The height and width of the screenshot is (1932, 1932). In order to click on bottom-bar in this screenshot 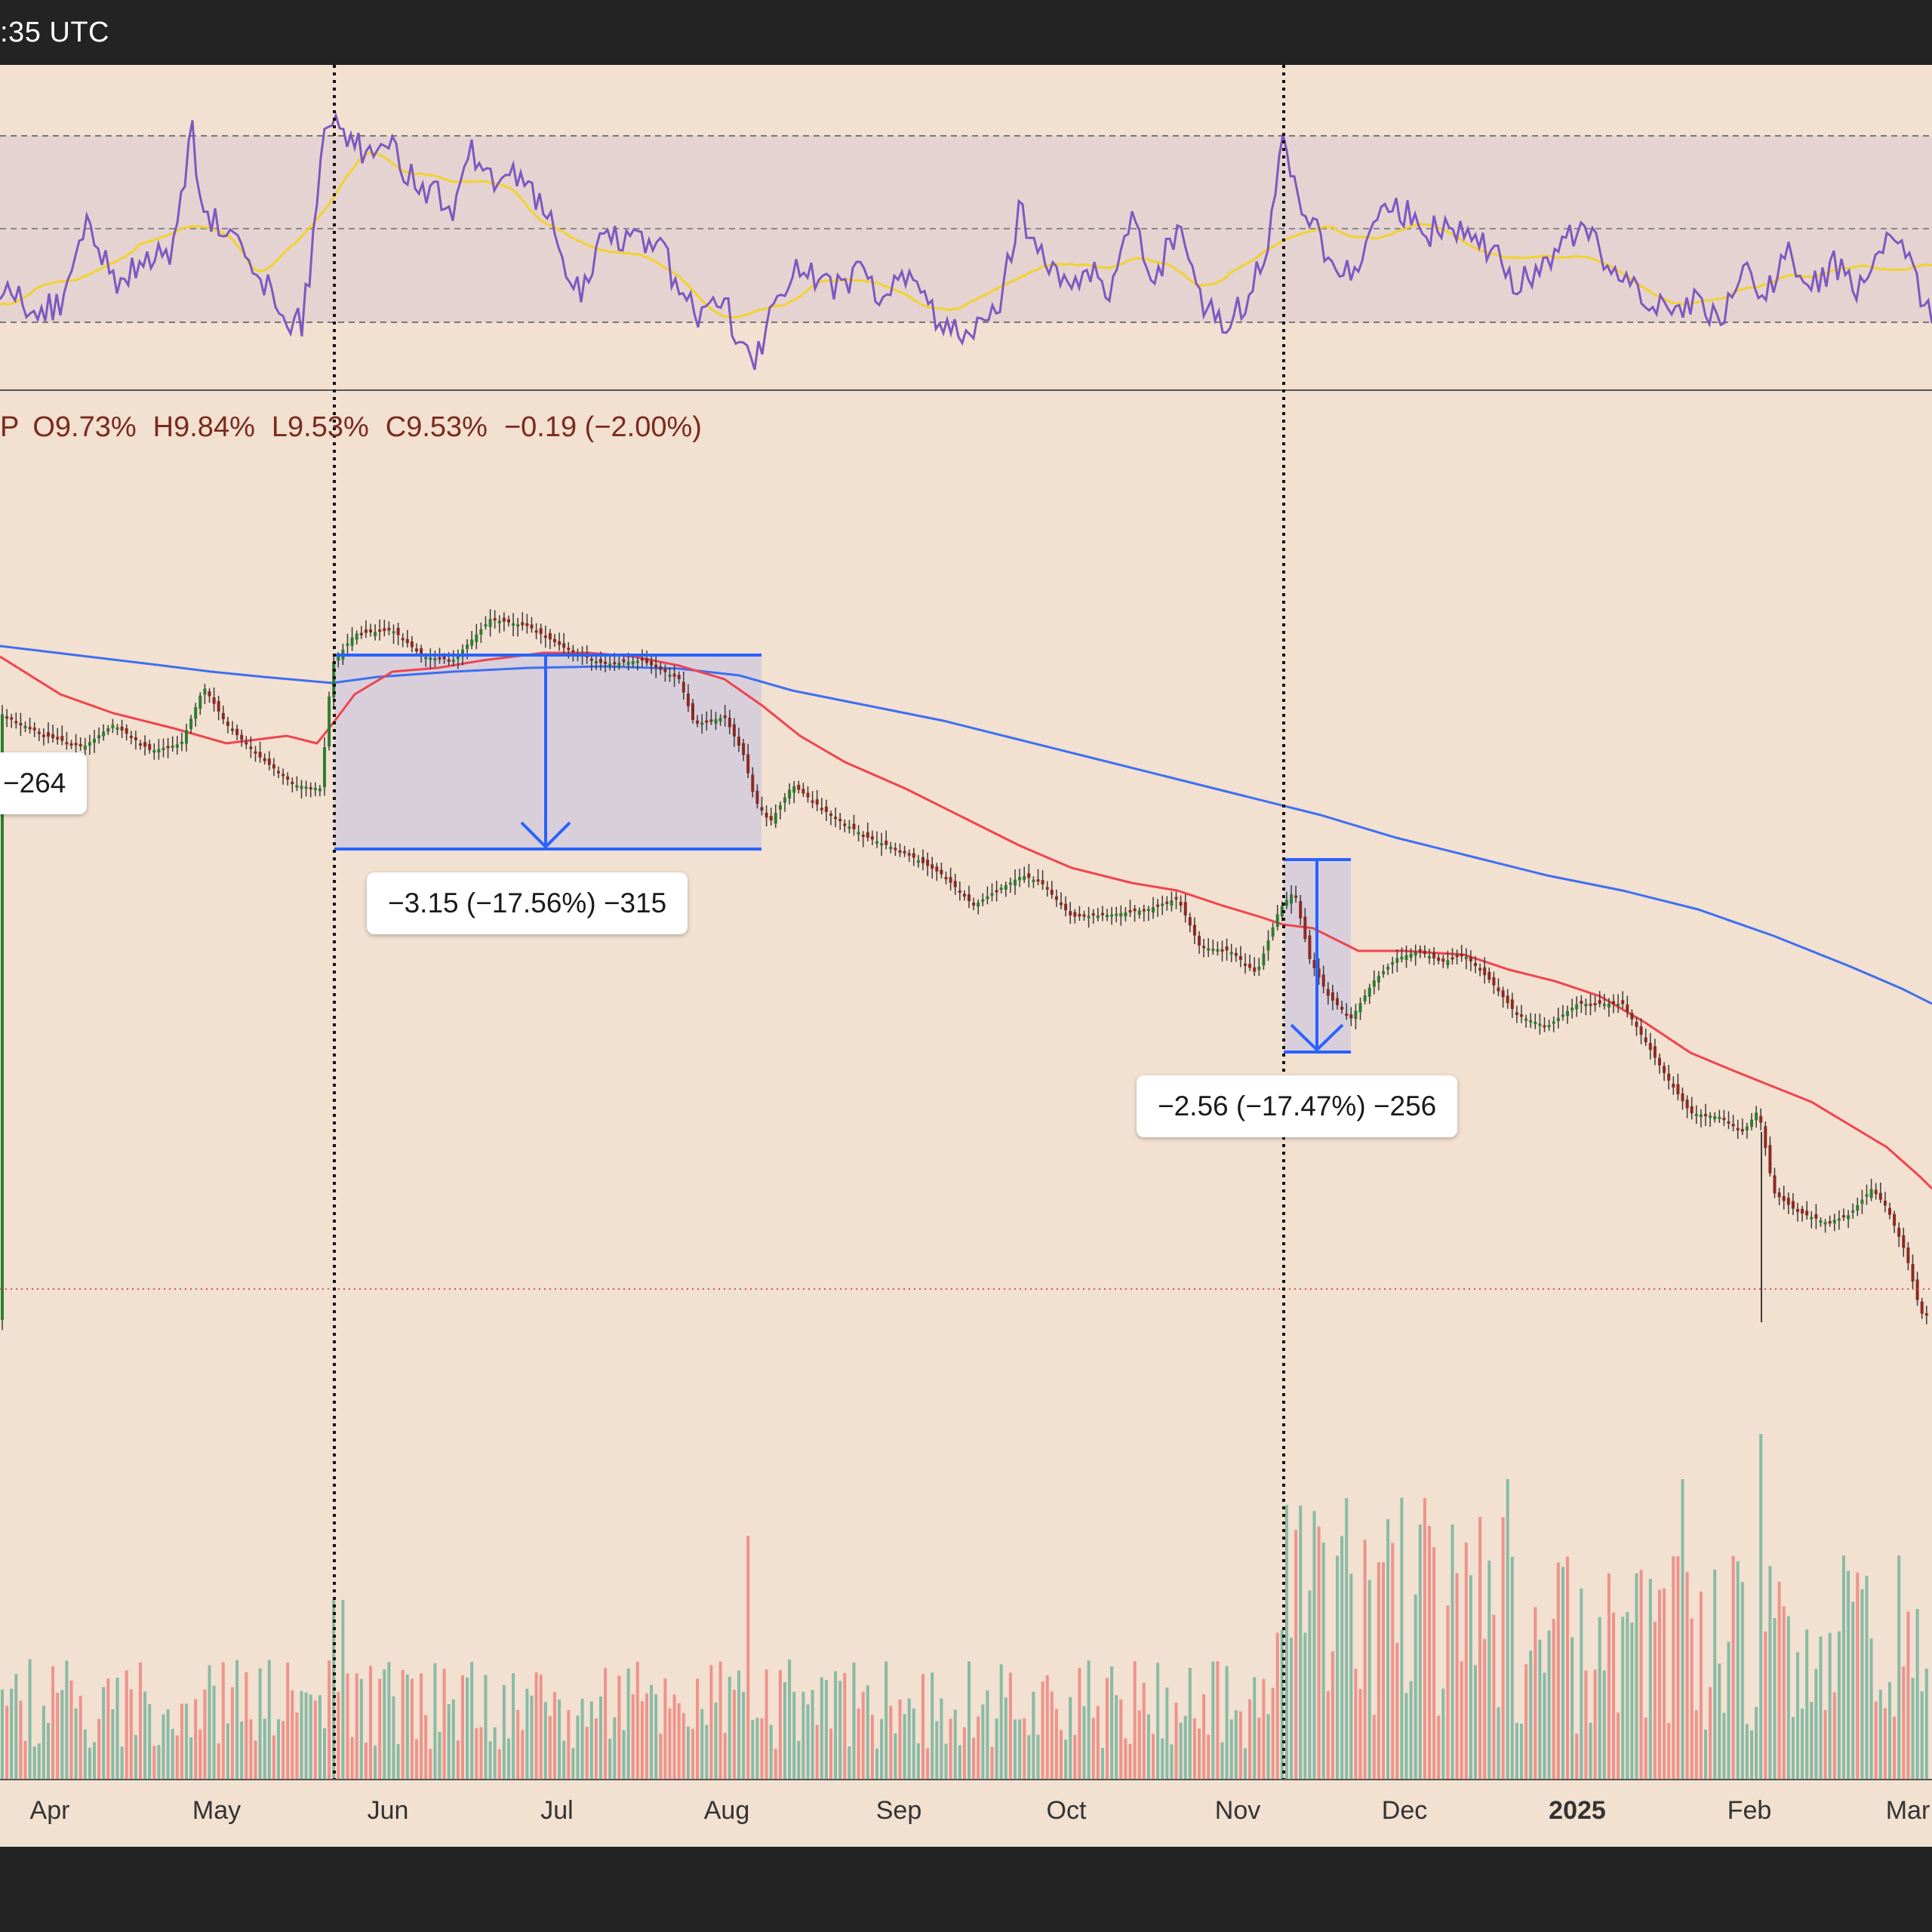, I will do `click(966, 1889)`.